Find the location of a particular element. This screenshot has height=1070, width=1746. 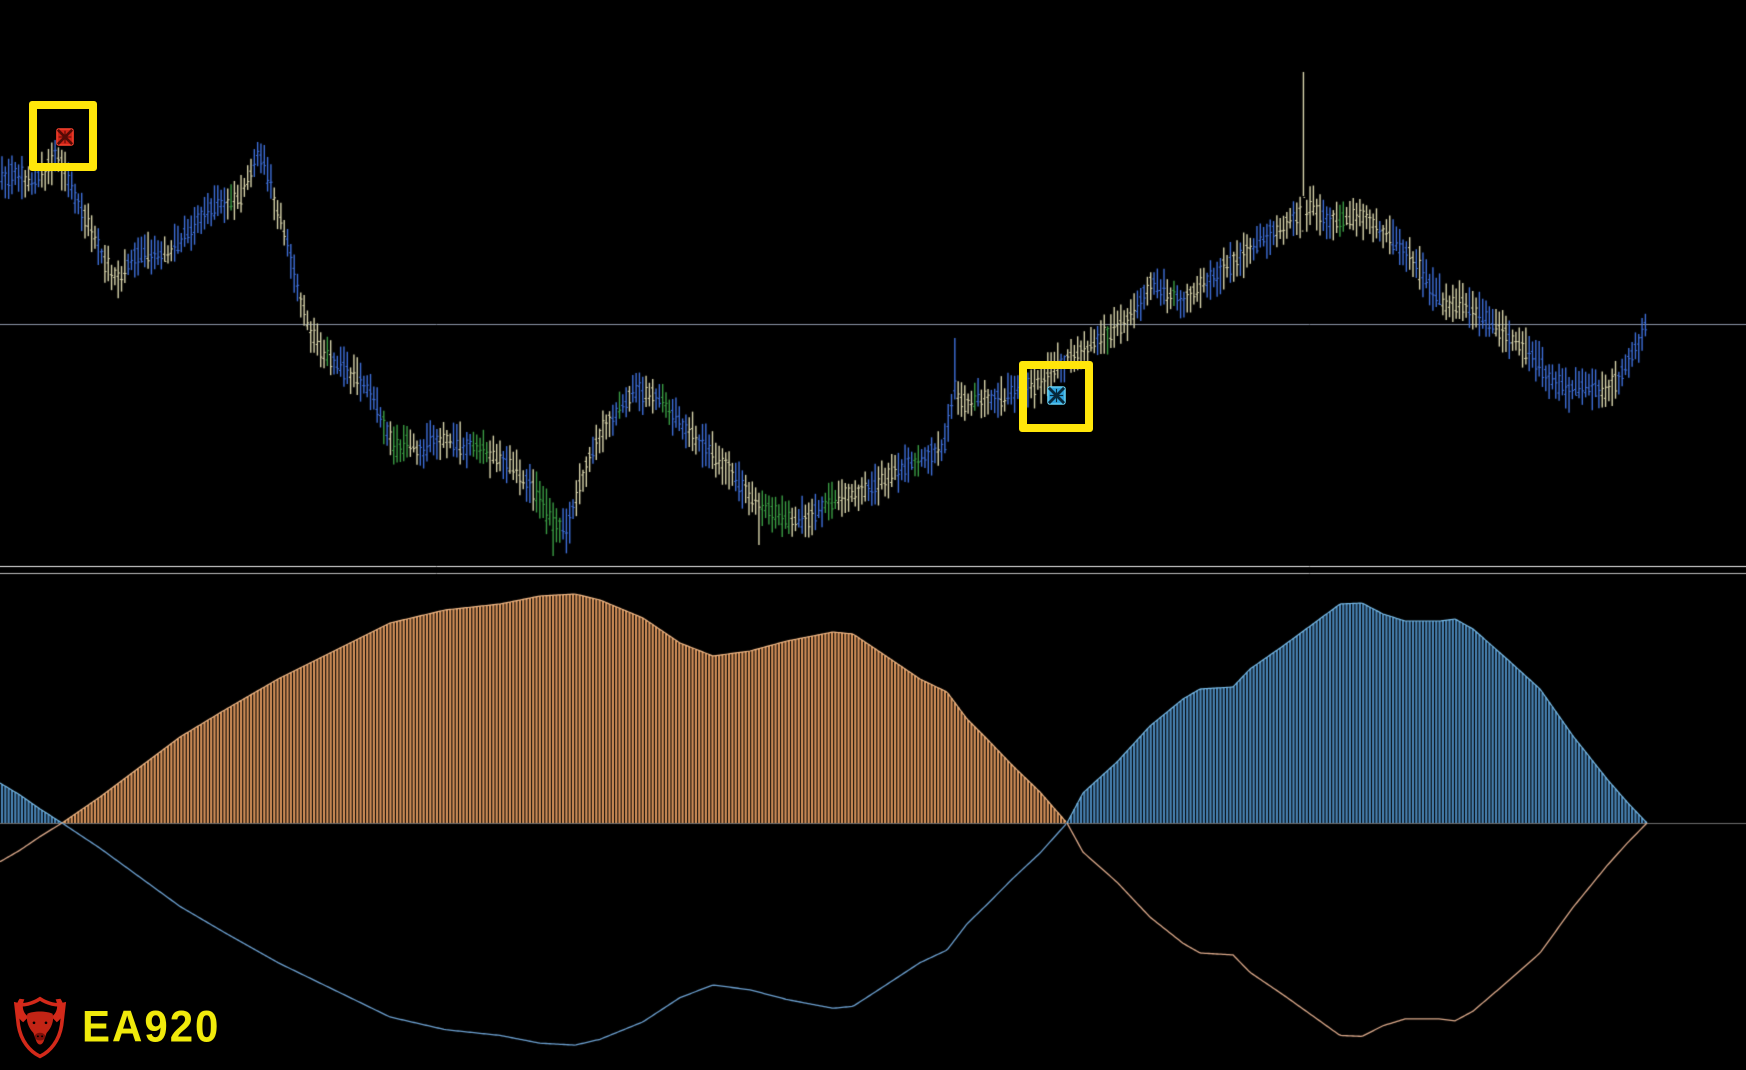

sell-signal-icon is located at coordinates (65, 137).